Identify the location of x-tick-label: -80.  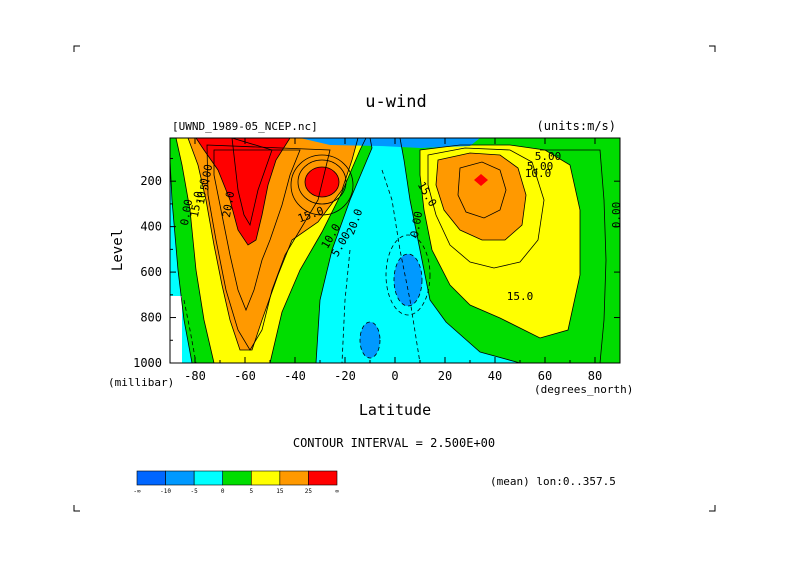
(195, 376).